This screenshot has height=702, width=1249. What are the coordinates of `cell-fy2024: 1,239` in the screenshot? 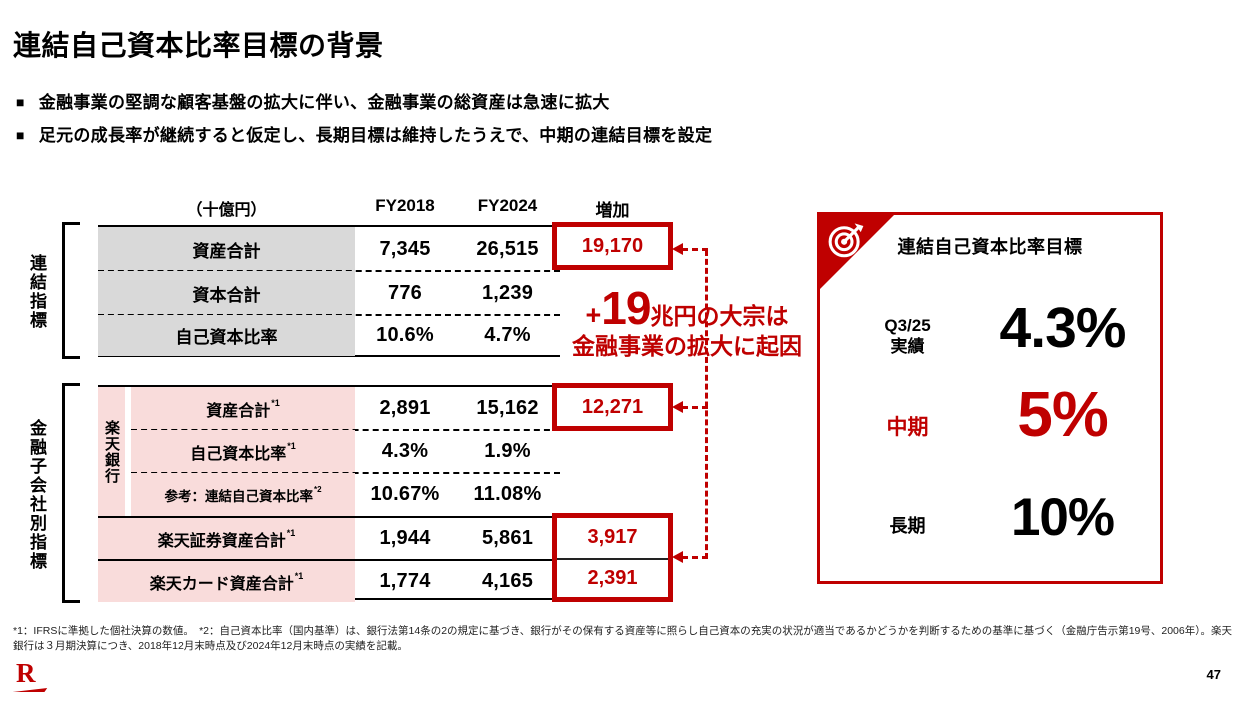 It's located at (507, 292).